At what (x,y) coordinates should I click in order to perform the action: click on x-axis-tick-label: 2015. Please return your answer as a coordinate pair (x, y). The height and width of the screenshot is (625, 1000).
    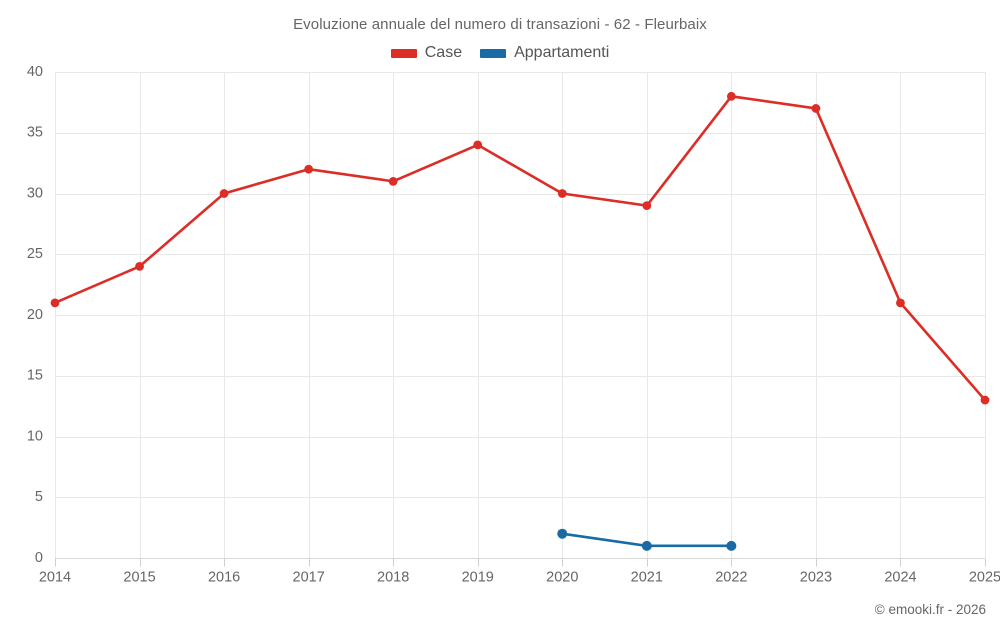
    Looking at the image, I should click on (139, 578).